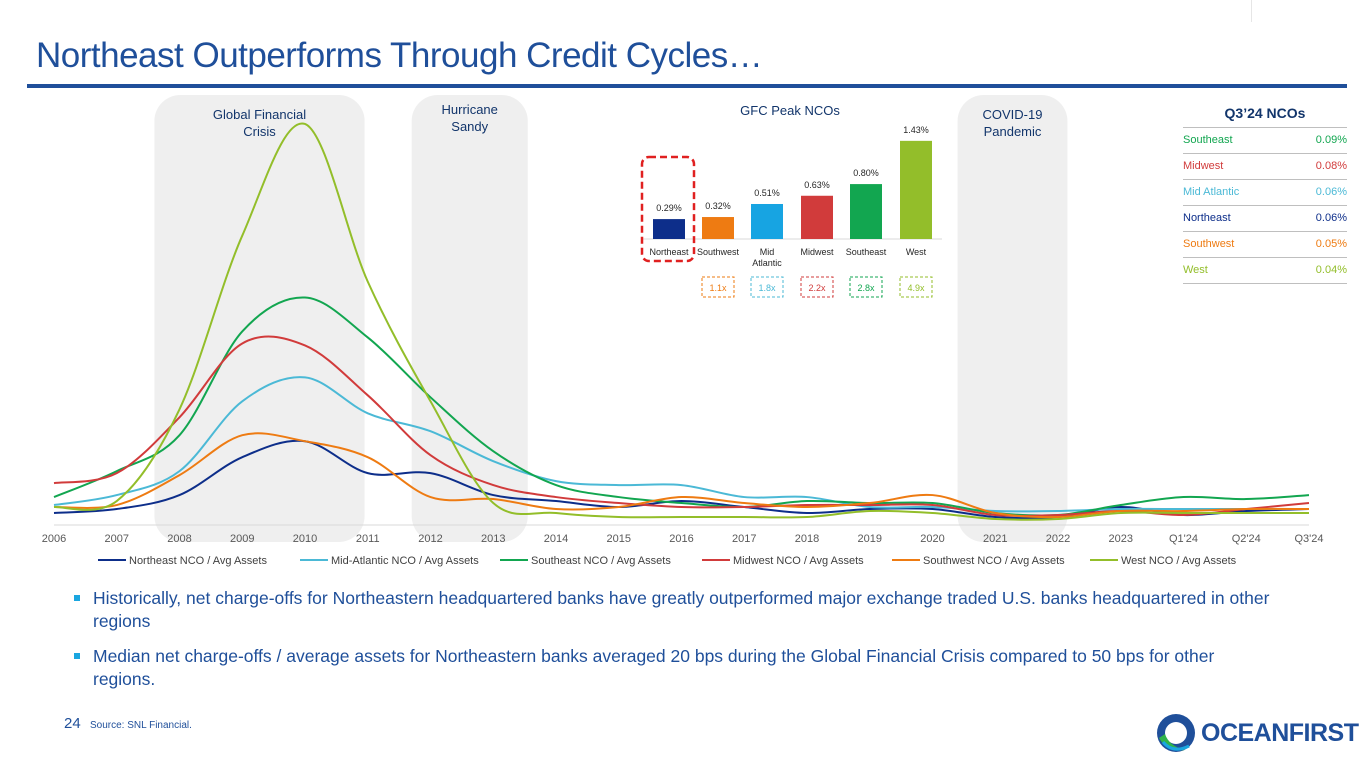  Describe the element at coordinates (305, 539) in the screenshot. I see `x-tick-label: 2010` at that location.